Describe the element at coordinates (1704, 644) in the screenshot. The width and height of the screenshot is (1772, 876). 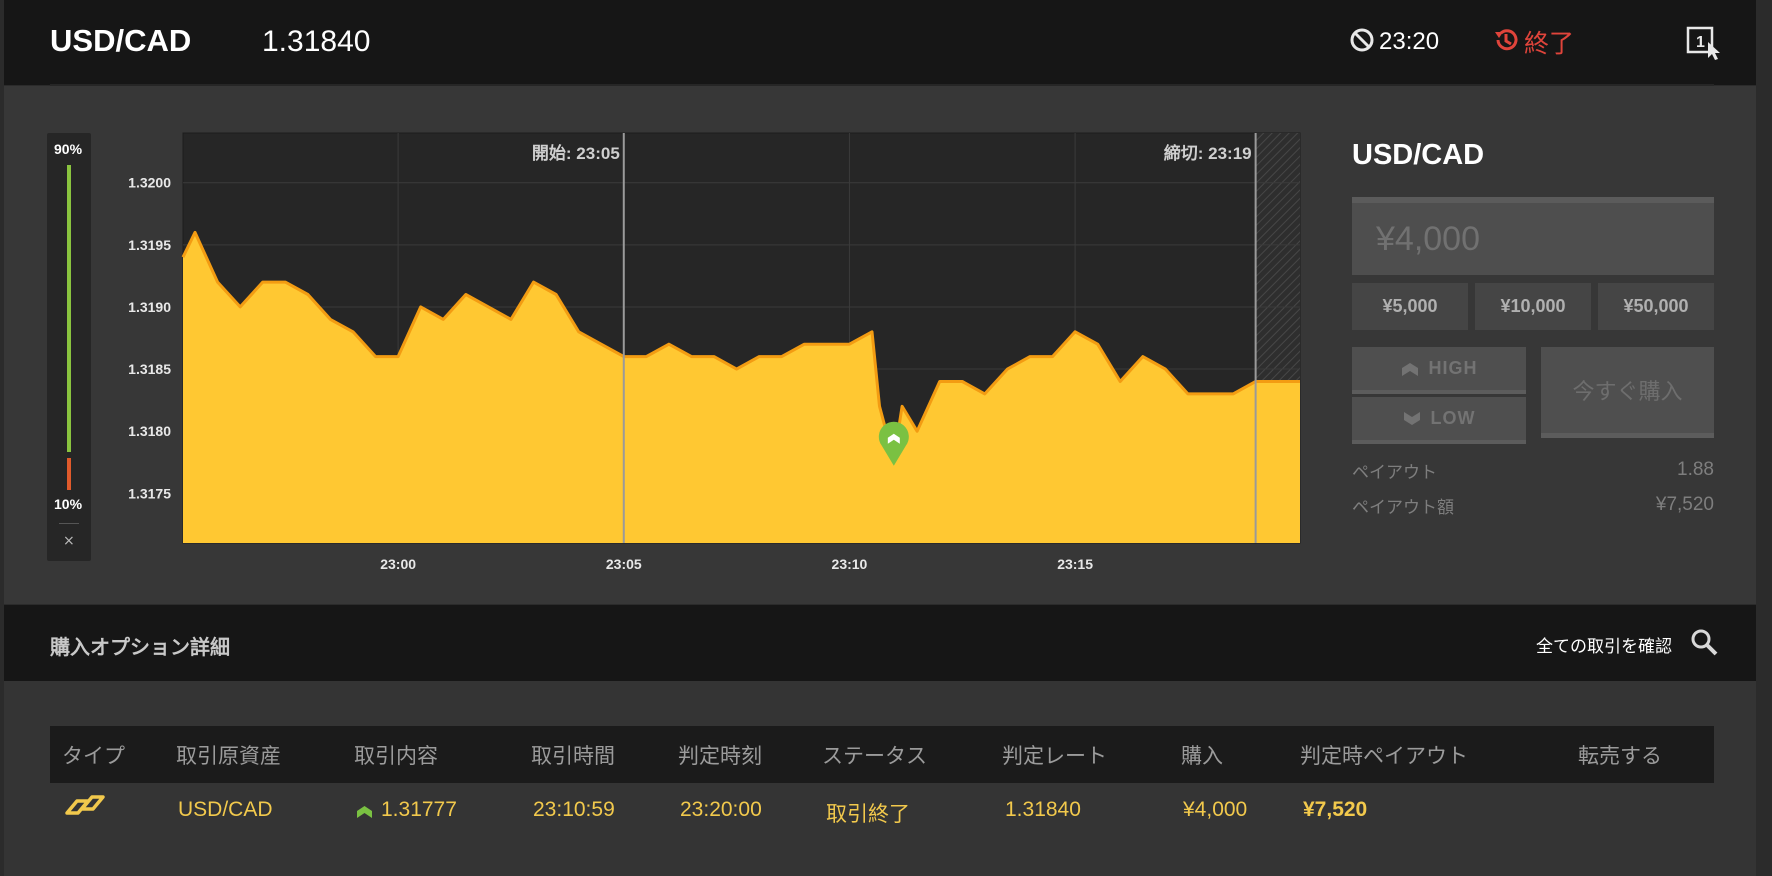
I see `search-icon` at that location.